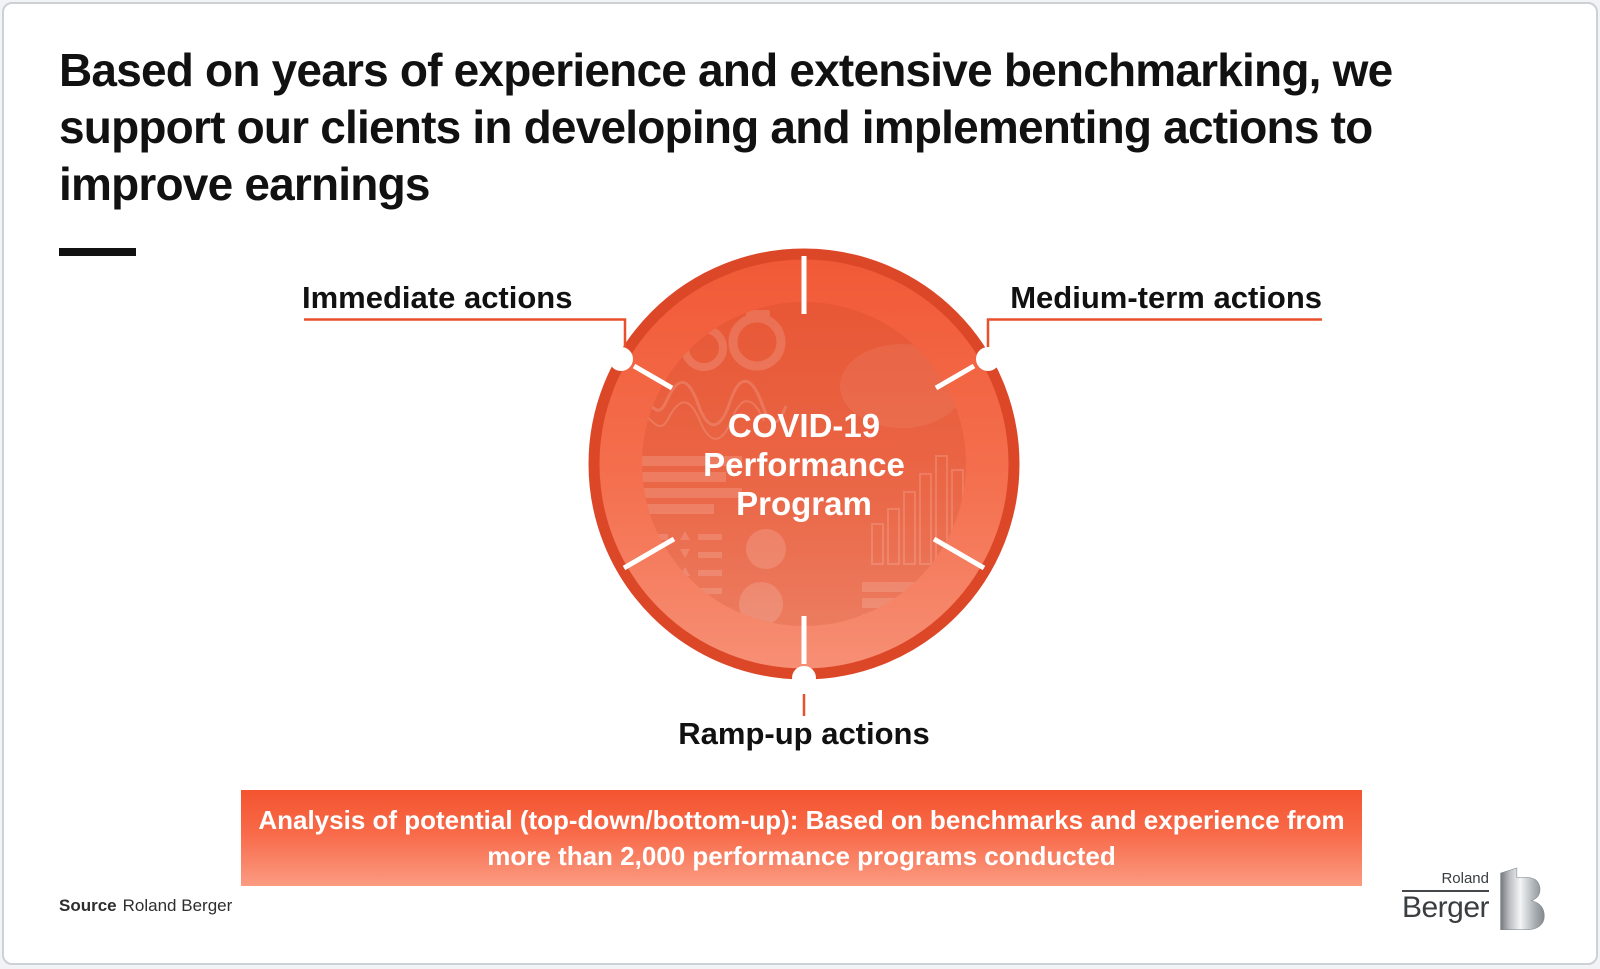 The height and width of the screenshot is (969, 1600). What do you see at coordinates (244, 184) in the screenshot?
I see `title-line: improve earnings` at bounding box center [244, 184].